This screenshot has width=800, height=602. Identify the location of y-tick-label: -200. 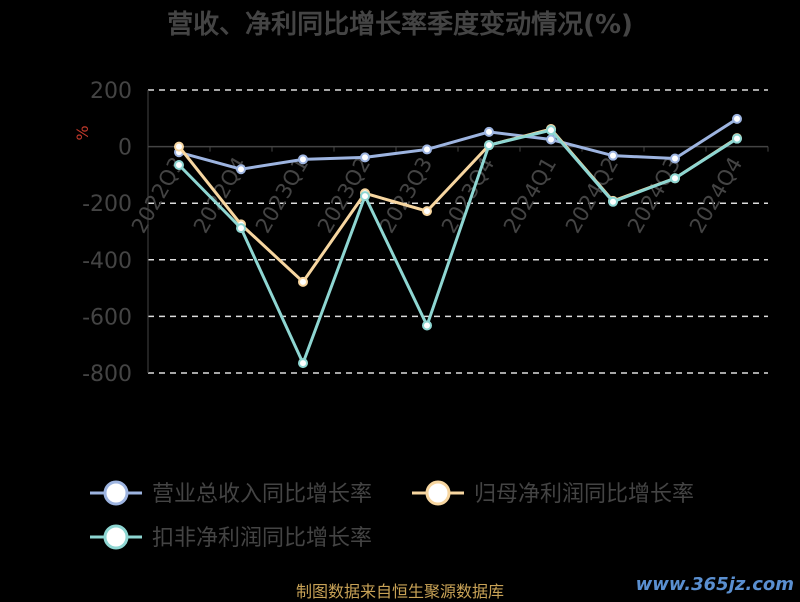
(107, 204).